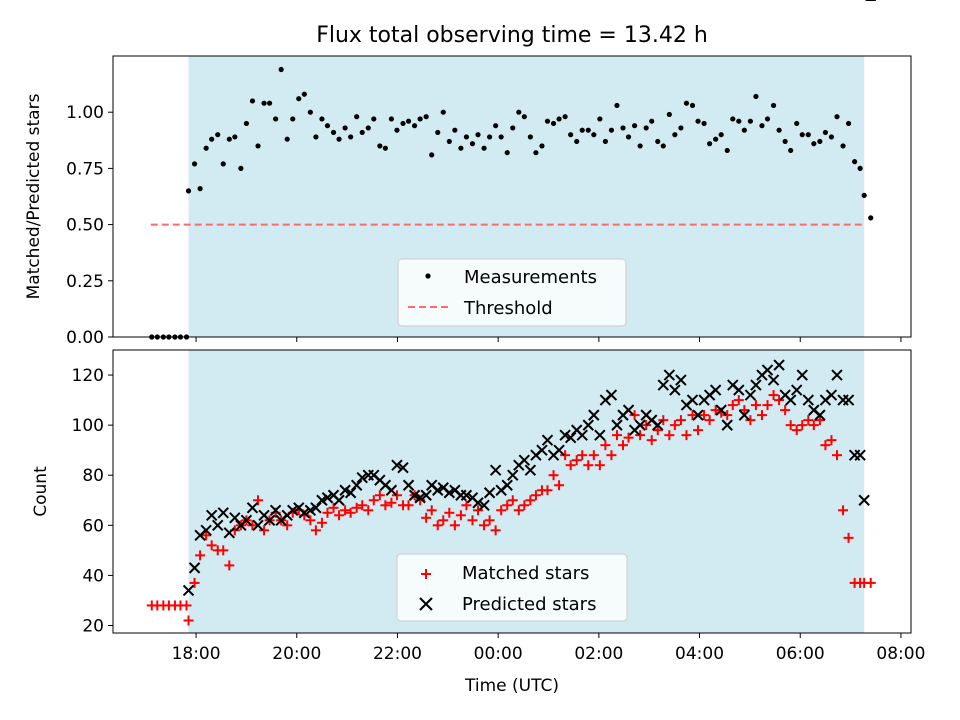 This screenshot has height=720, width=960. What do you see at coordinates (93, 576) in the screenshot?
I see `y-tick-label: 40` at bounding box center [93, 576].